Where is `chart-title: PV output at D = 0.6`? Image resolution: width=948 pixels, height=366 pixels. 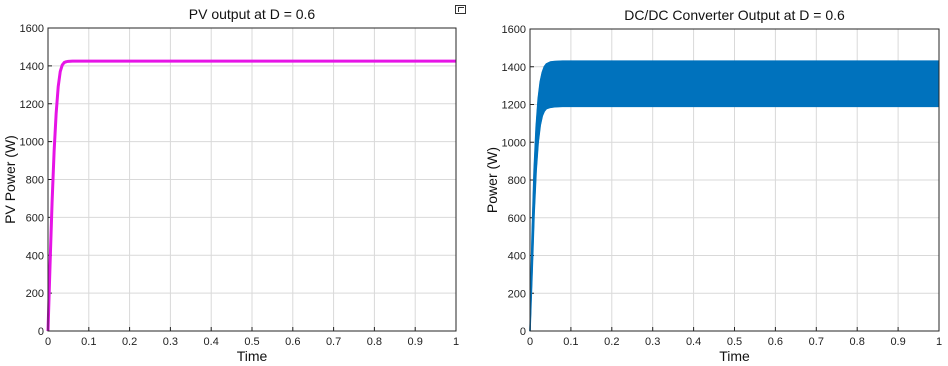 chart-title: PV output at D = 0.6 is located at coordinates (252, 14).